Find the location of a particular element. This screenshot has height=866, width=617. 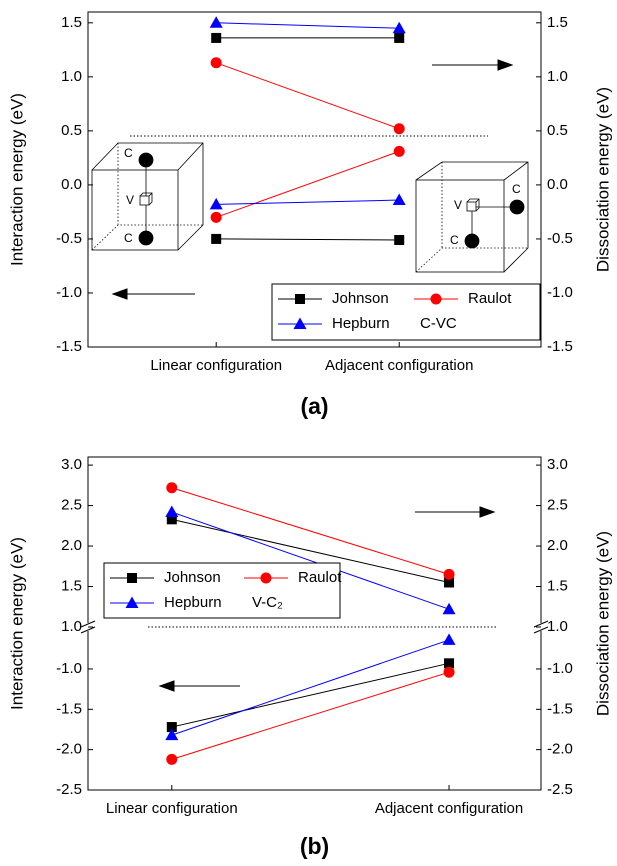

y-tick-label: 2.0 is located at coordinates (71, 545).